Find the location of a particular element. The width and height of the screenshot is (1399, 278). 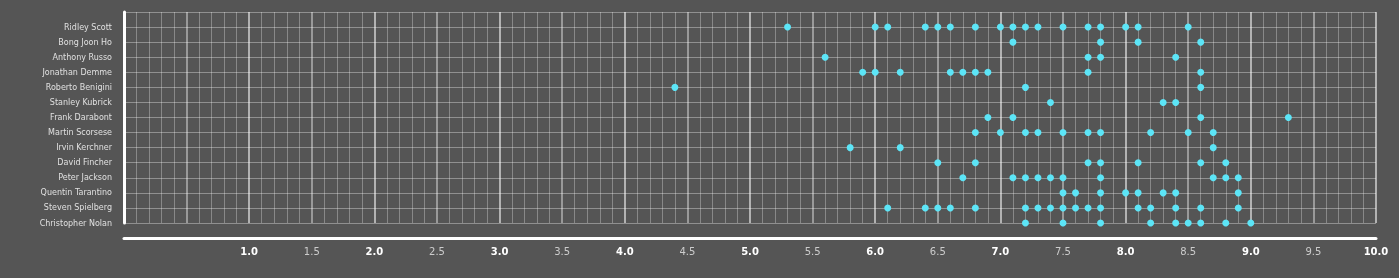

x-tick-label: 4.0 is located at coordinates (624, 251).